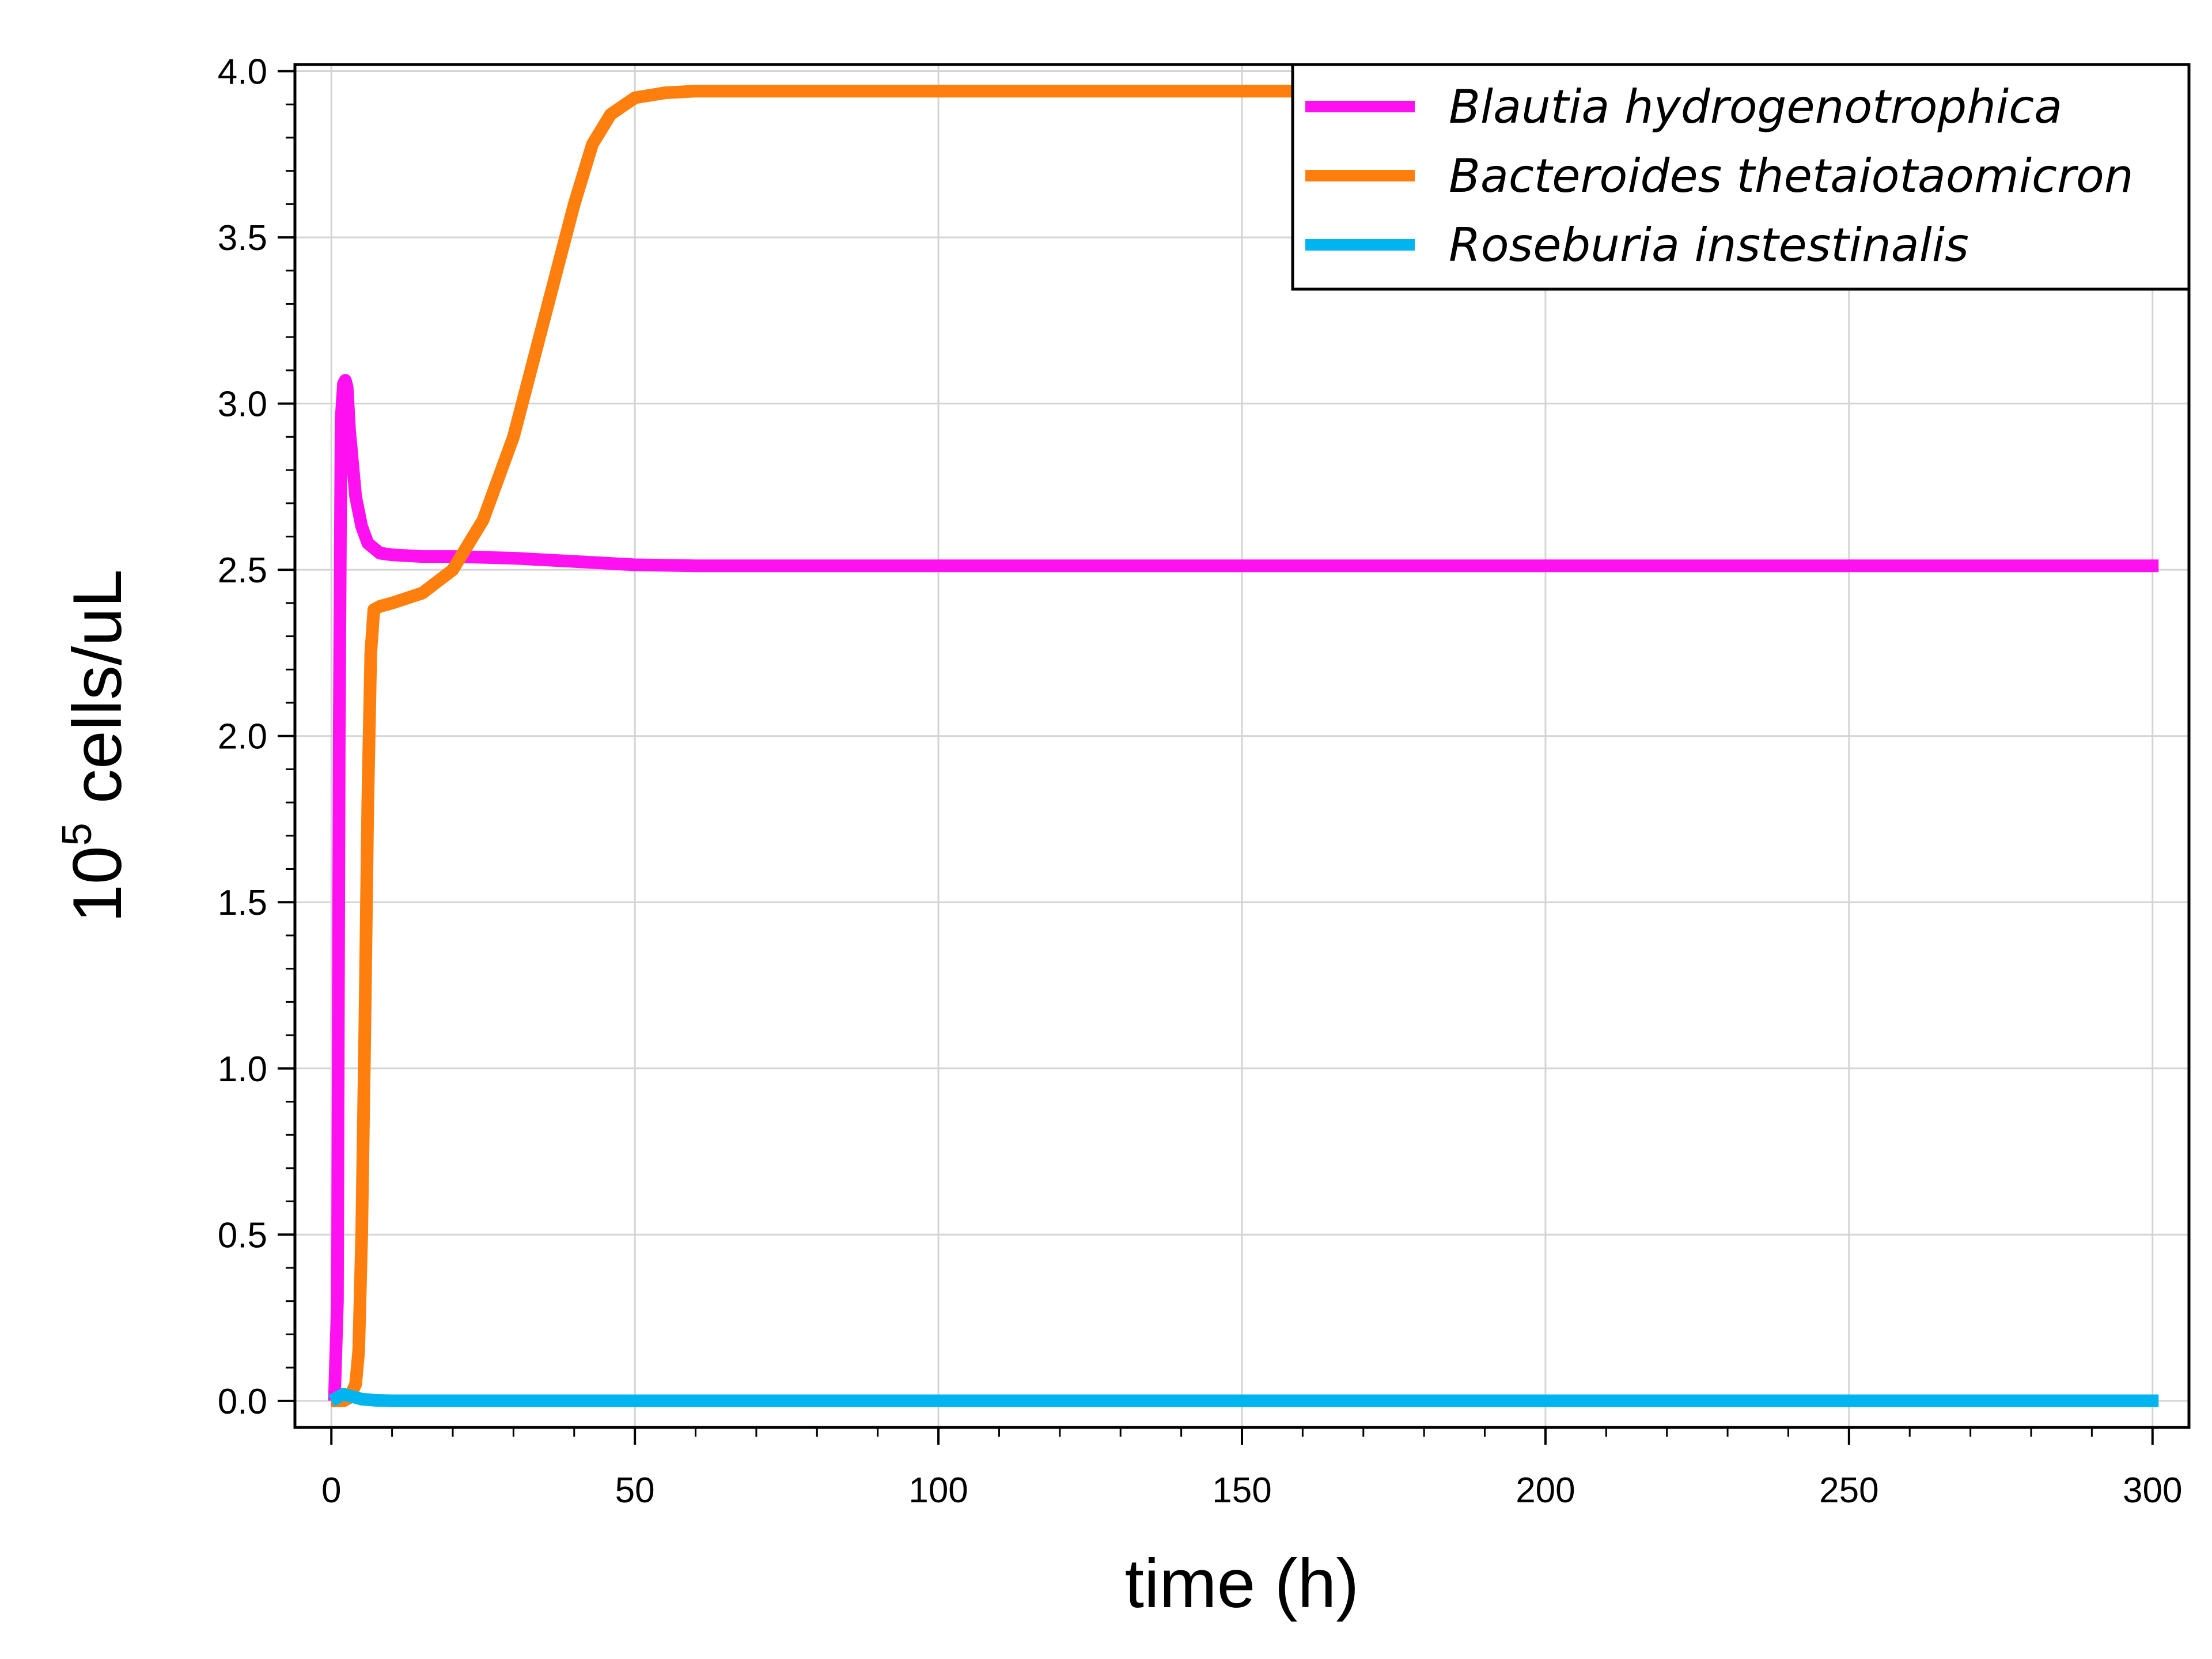 The height and width of the screenshot is (1659, 2212). Describe the element at coordinates (242, 903) in the screenshot. I see `y-tick-label: 1.5` at that location.